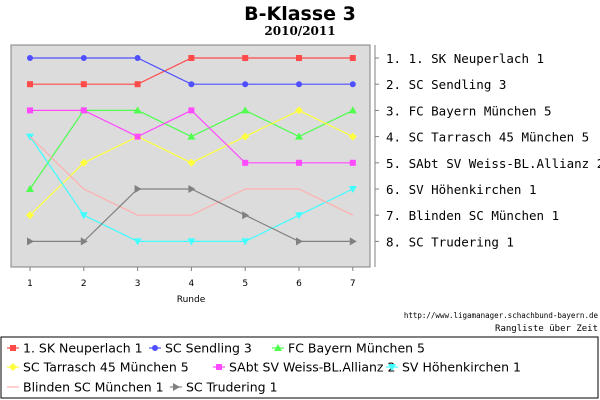 The height and width of the screenshot is (400, 600). I want to click on x-tick-label: 2, so click(84, 284).